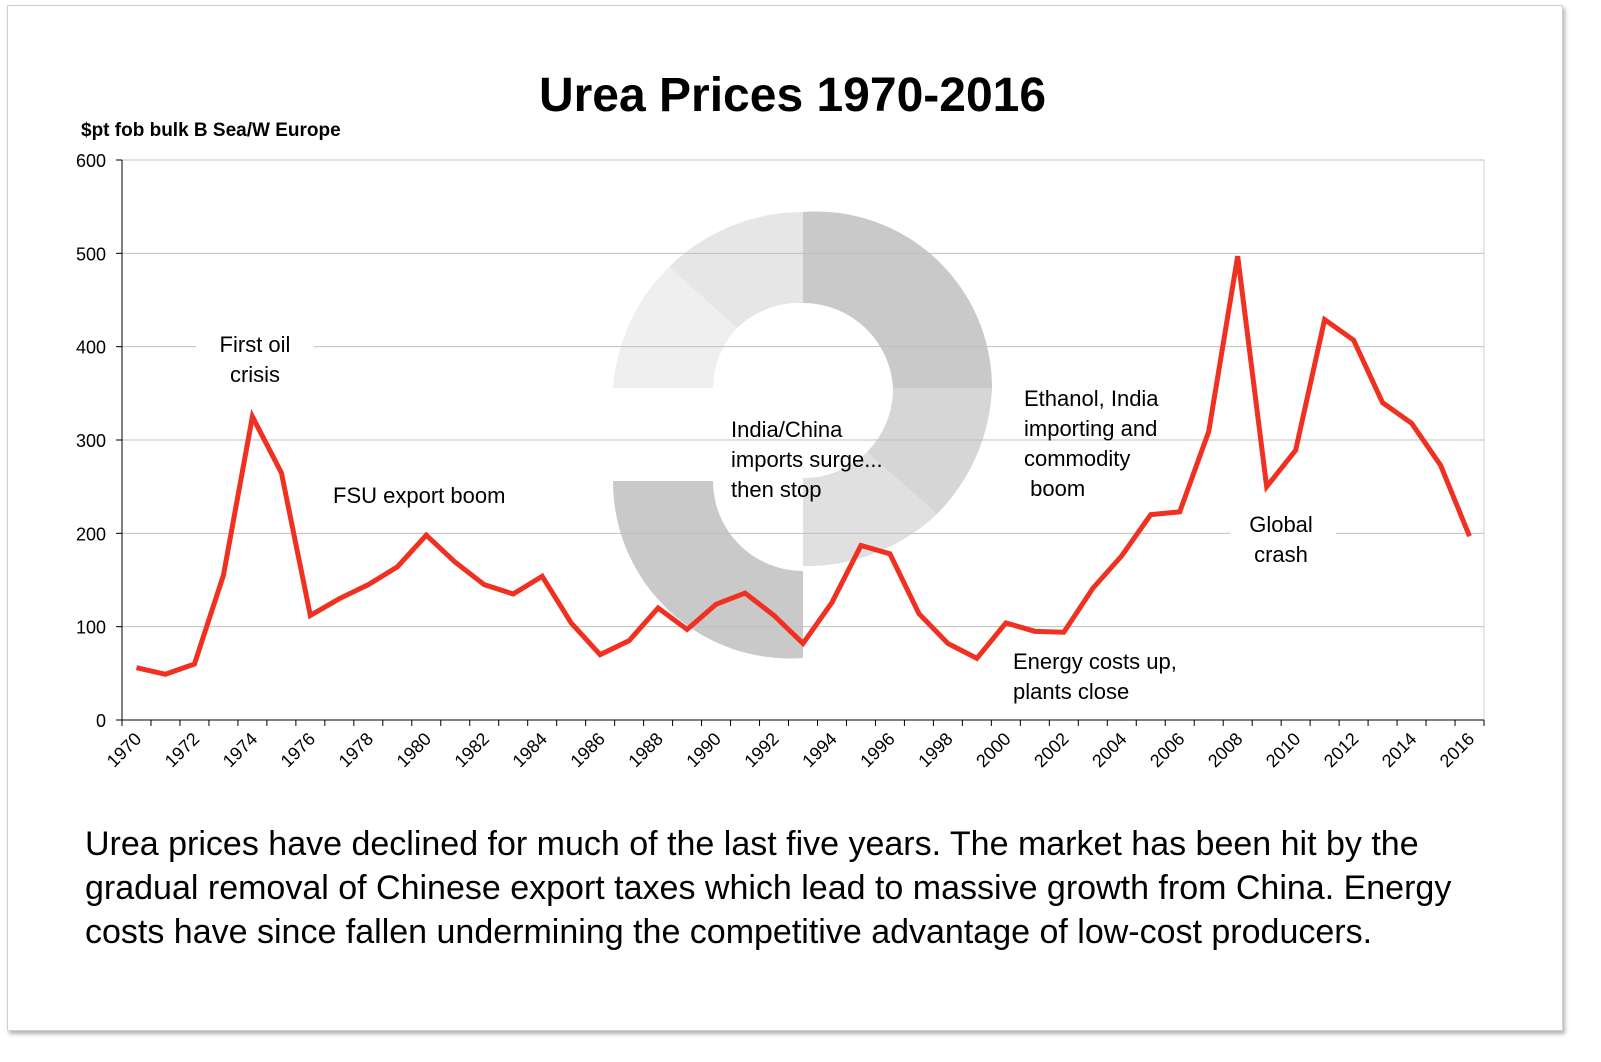  Describe the element at coordinates (1341, 750) in the screenshot. I see `x-tick-label: 2012` at that location.